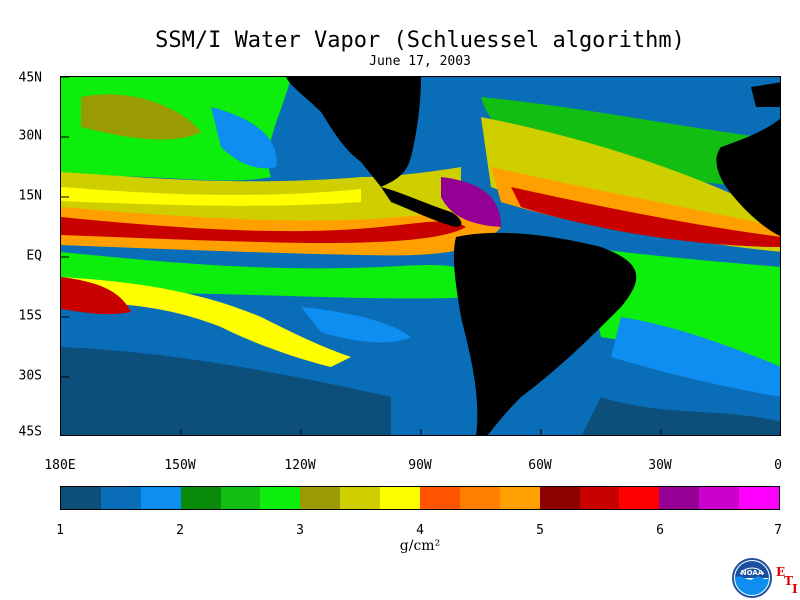  I want to click on eti-mark: E T I, so click(788, 580).